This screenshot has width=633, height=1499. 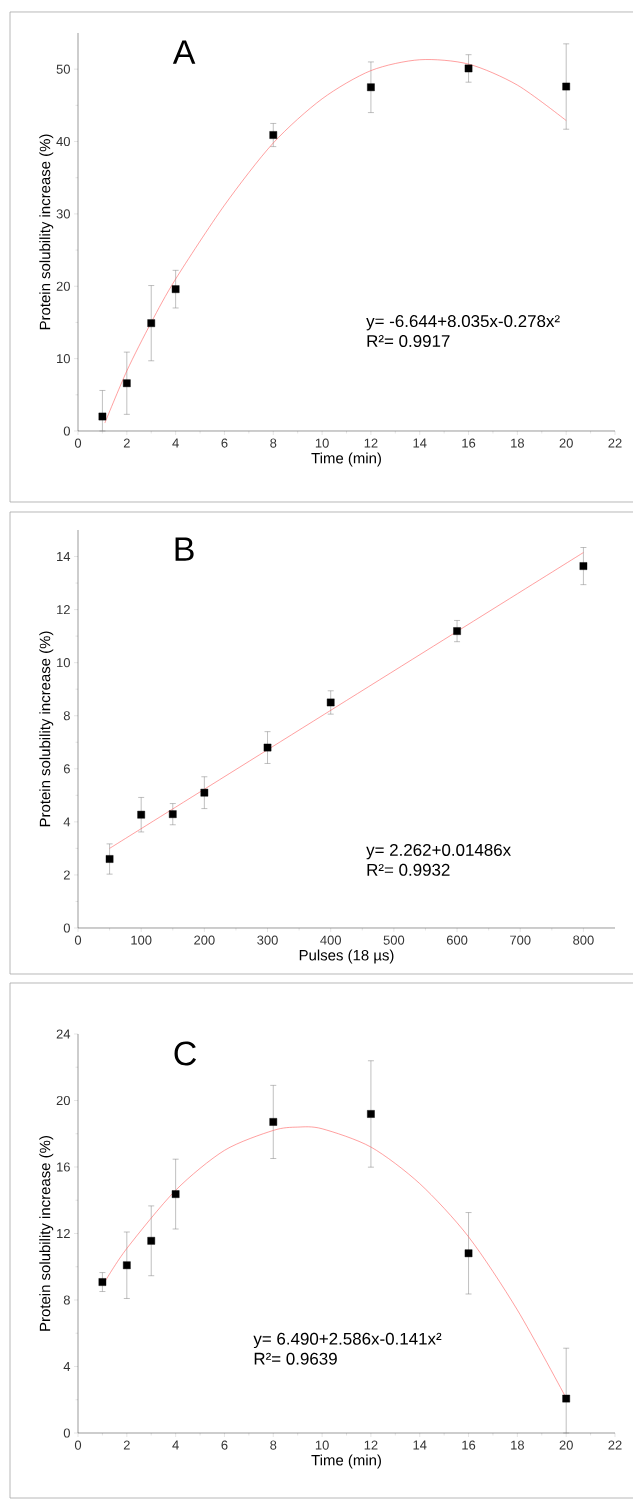 I want to click on y-tick-label: 6, so click(x=66, y=769).